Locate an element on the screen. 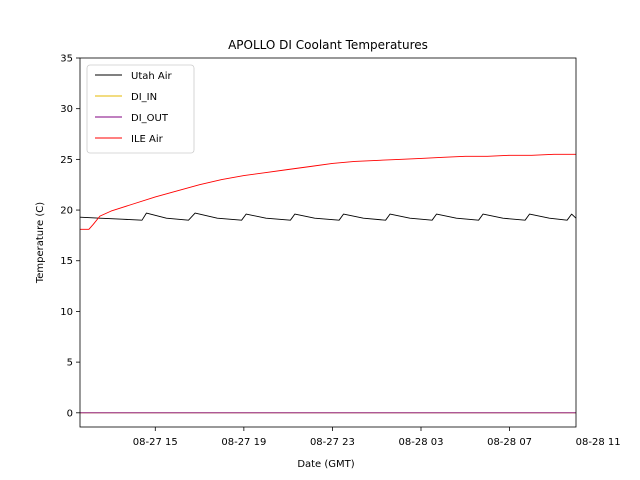  x-axis-label: Date (GMT) is located at coordinates (325, 464).